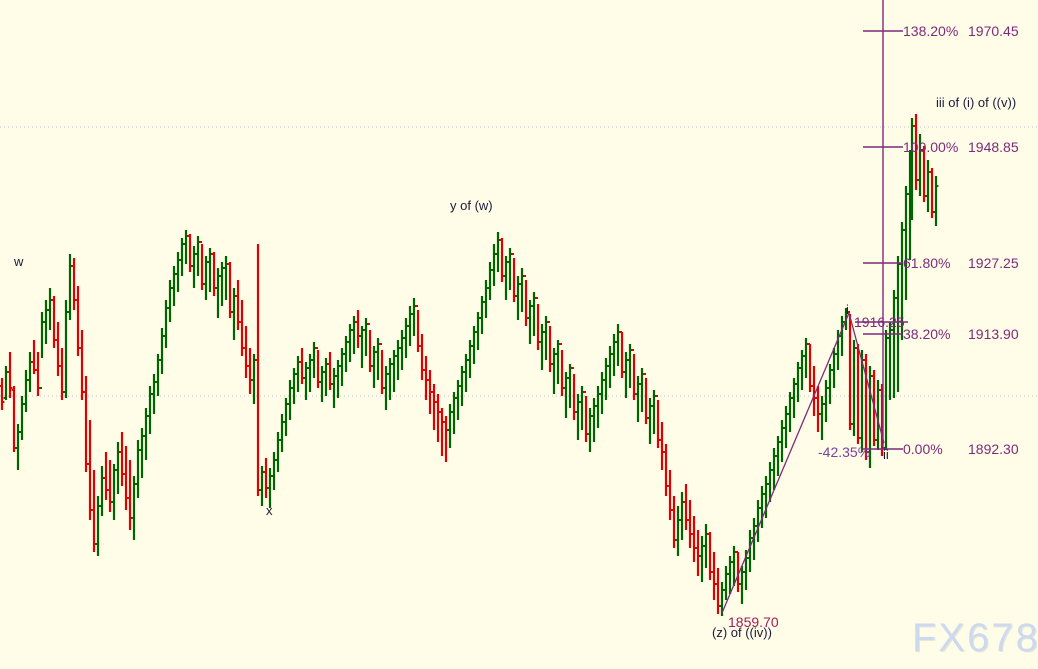 This screenshot has width=1038, height=669. I want to click on fib-price-0: 1970.45, so click(993, 31).